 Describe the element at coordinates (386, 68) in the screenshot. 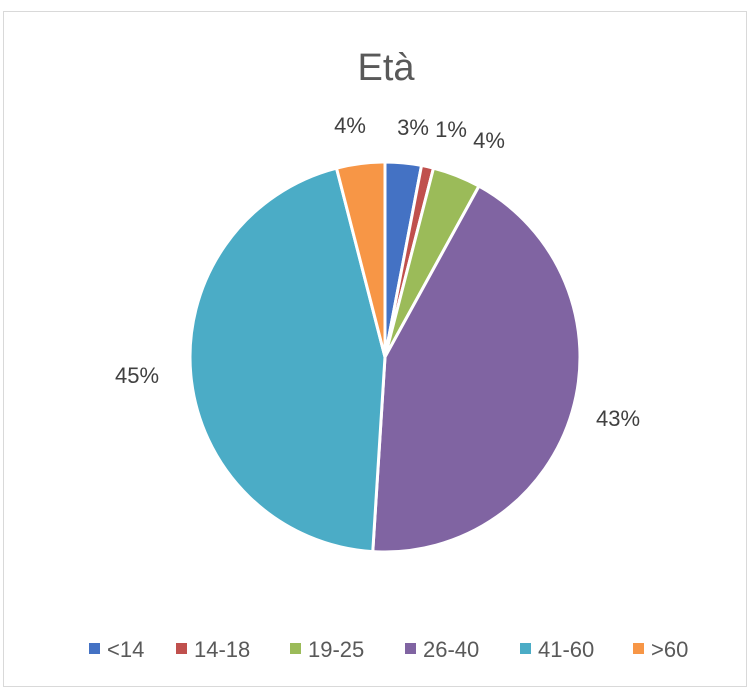

I see `chart-title: Età` at that location.